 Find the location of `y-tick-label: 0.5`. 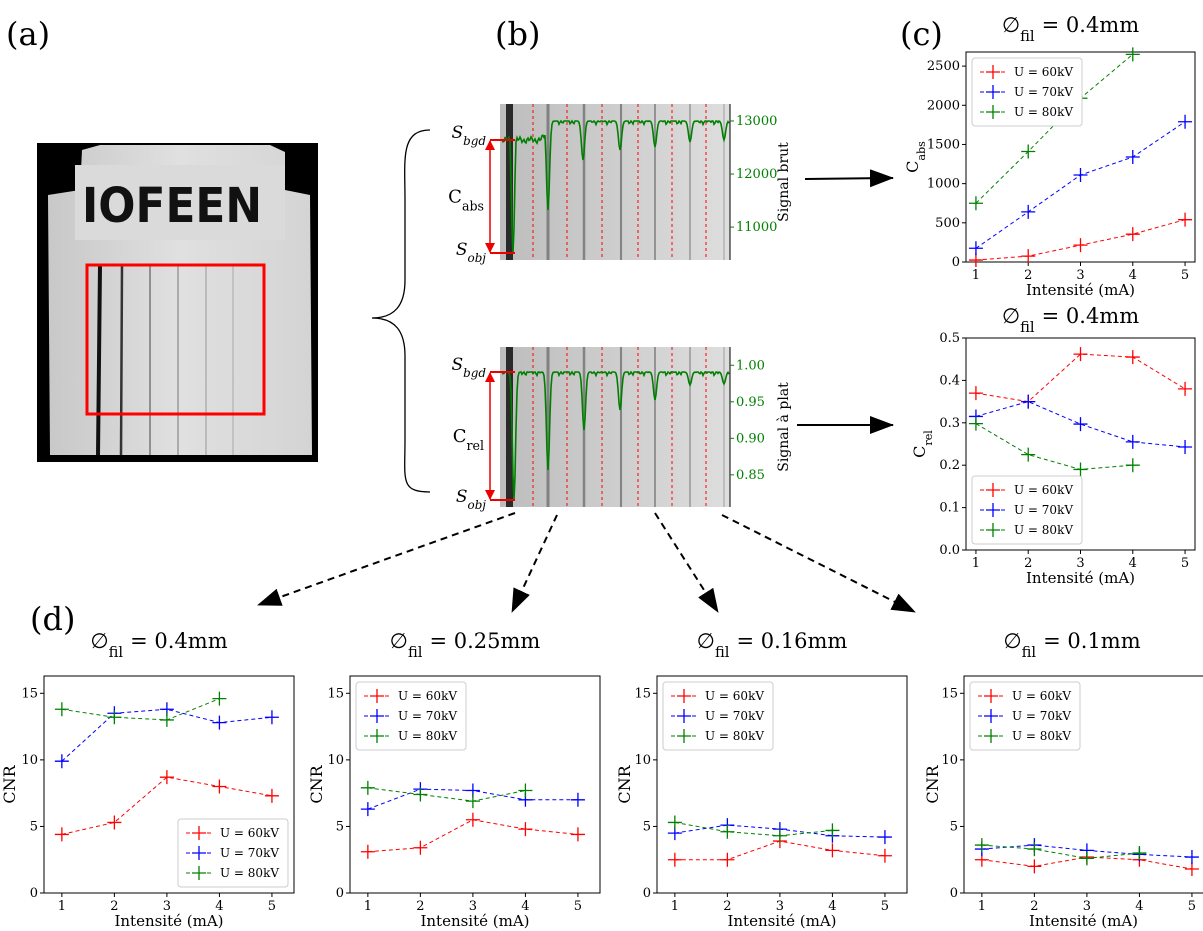

y-tick-label: 0.5 is located at coordinates (949, 338).